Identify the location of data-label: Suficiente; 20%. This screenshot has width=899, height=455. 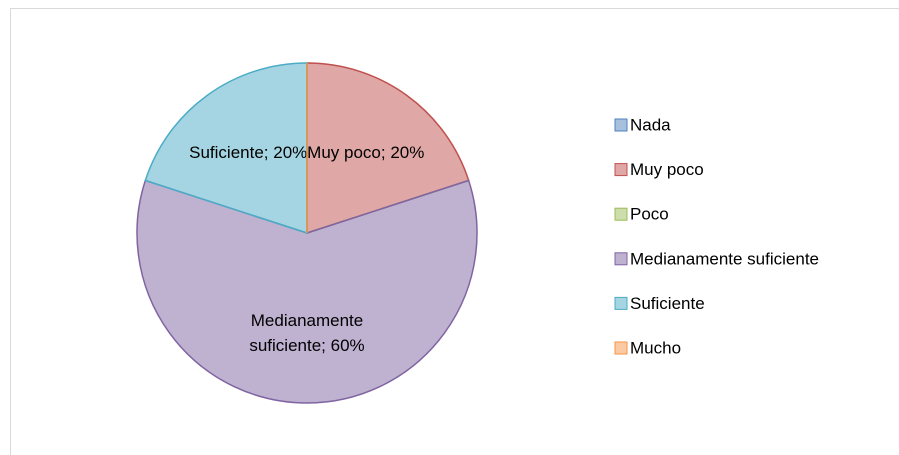
(248, 152).